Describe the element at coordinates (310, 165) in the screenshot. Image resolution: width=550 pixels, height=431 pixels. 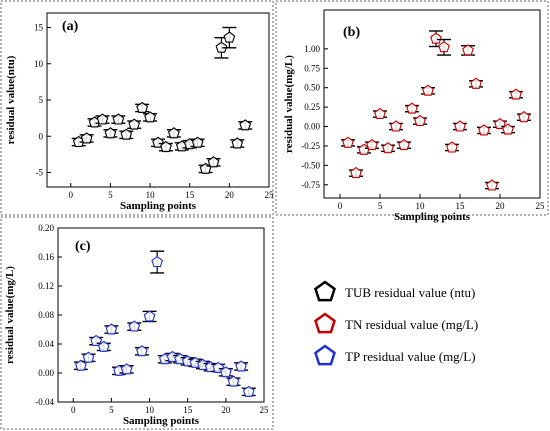
I see `y-tick-label: -0.50` at that location.